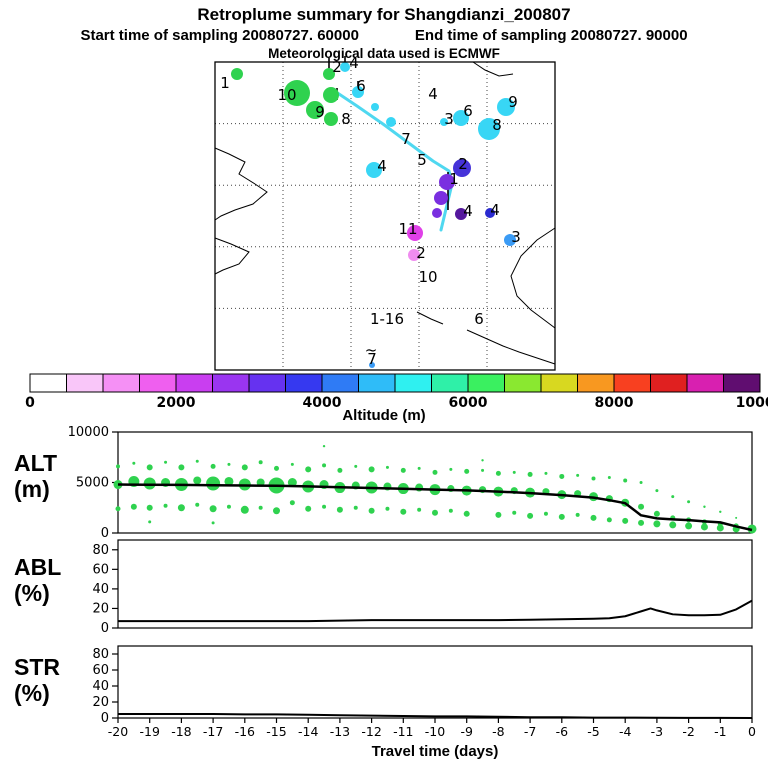  What do you see at coordinates (118, 731) in the screenshot?
I see `x-tick-label: -20` at bounding box center [118, 731].